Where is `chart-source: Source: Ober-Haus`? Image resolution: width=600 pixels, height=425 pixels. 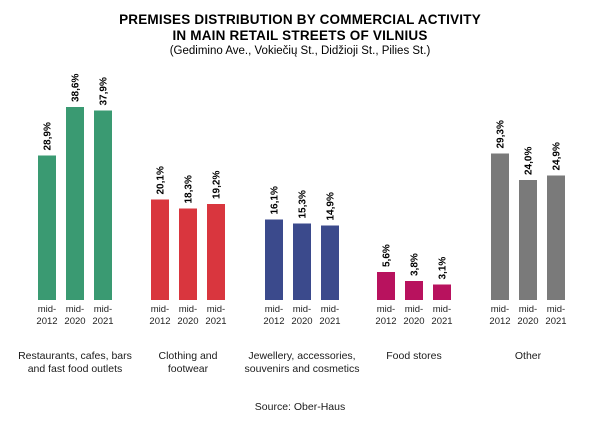 chart-source: Source: Ober-Haus is located at coordinates (300, 407).